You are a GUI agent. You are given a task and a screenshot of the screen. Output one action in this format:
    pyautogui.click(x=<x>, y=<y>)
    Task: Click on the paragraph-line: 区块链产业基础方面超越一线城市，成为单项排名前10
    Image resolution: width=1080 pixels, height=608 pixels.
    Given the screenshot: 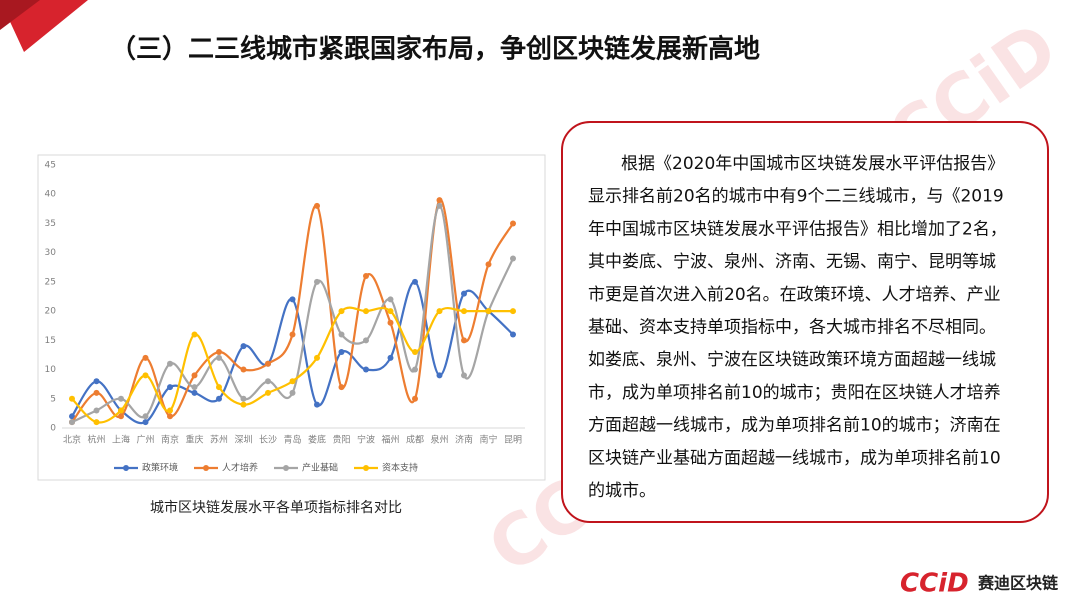 What is the action you would take?
    pyautogui.click(x=794, y=458)
    